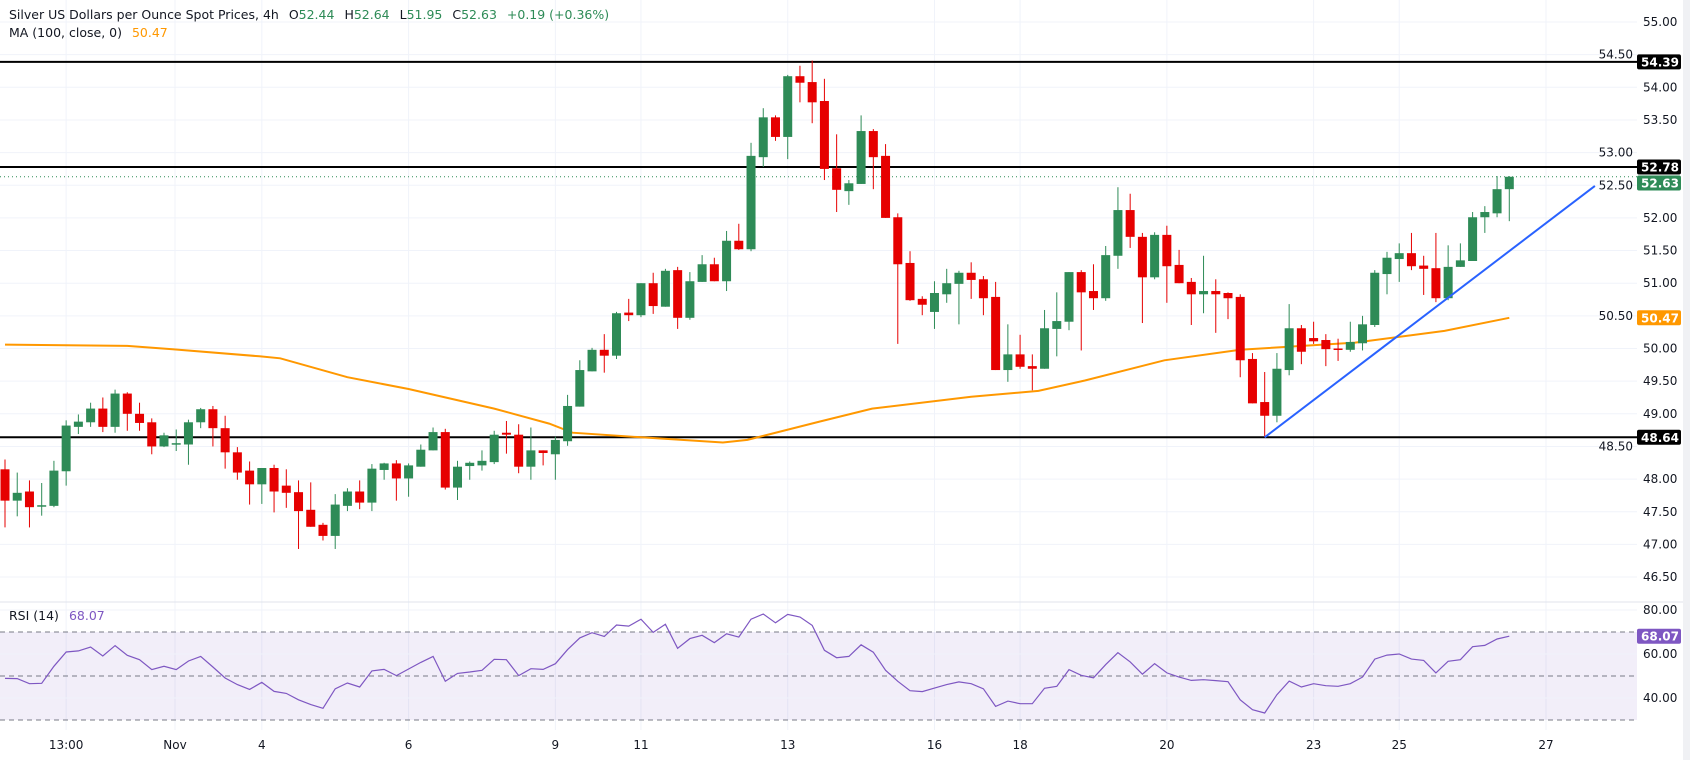 The image size is (1690, 760). Describe the element at coordinates (1686, 380) in the screenshot. I see `right-edge` at that location.